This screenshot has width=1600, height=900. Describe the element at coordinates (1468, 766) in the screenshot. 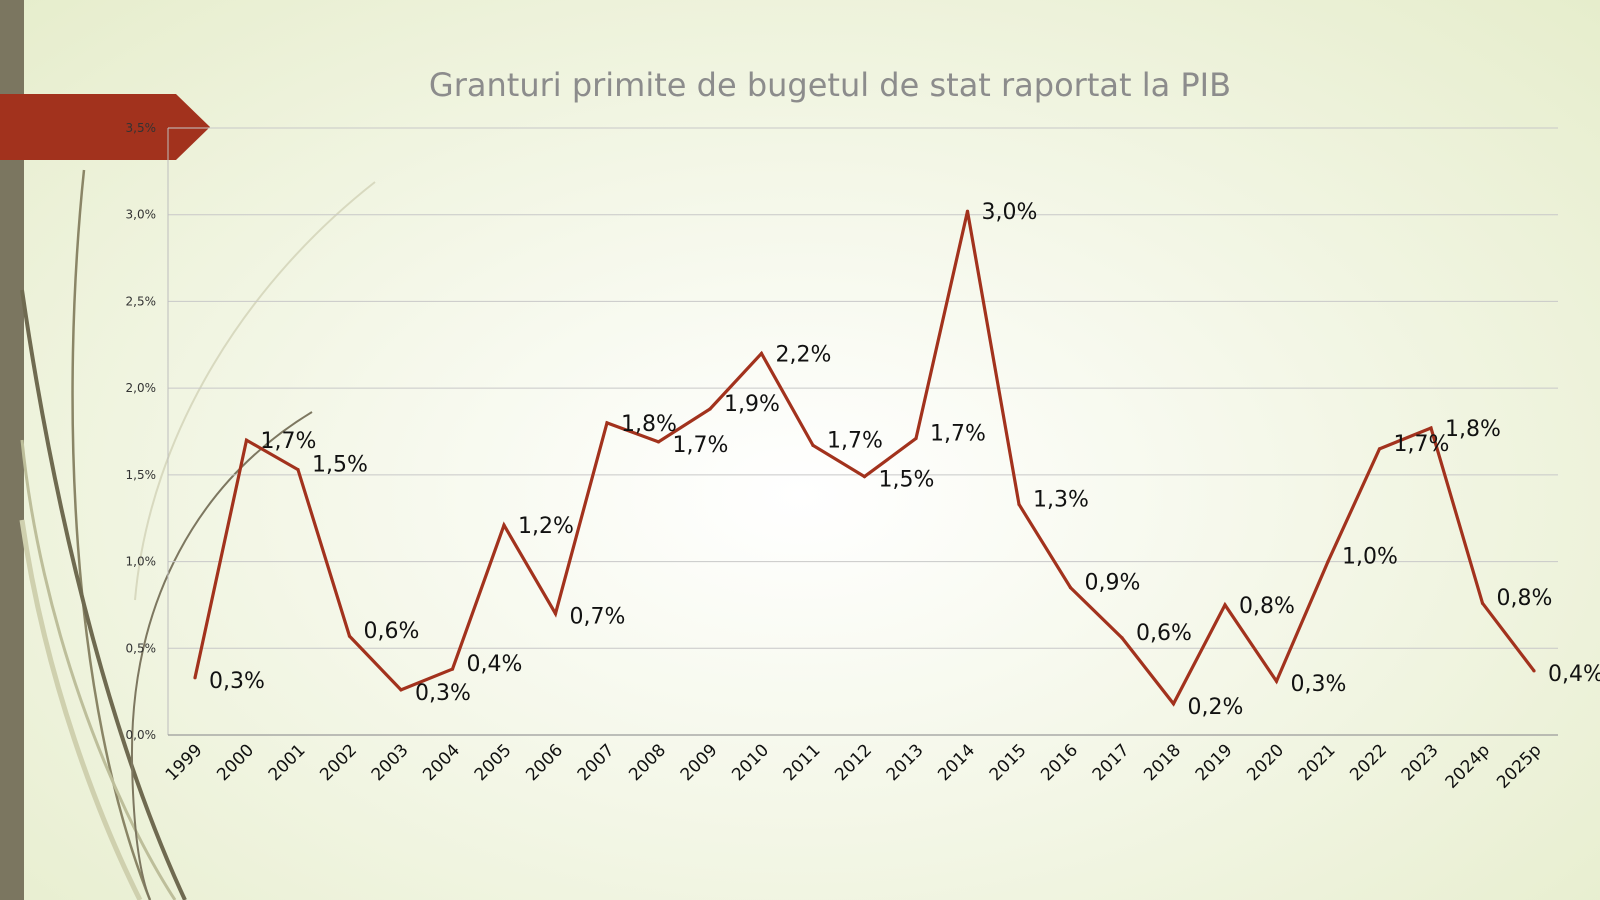

I see `x-tick-label: 2024p` at that location.